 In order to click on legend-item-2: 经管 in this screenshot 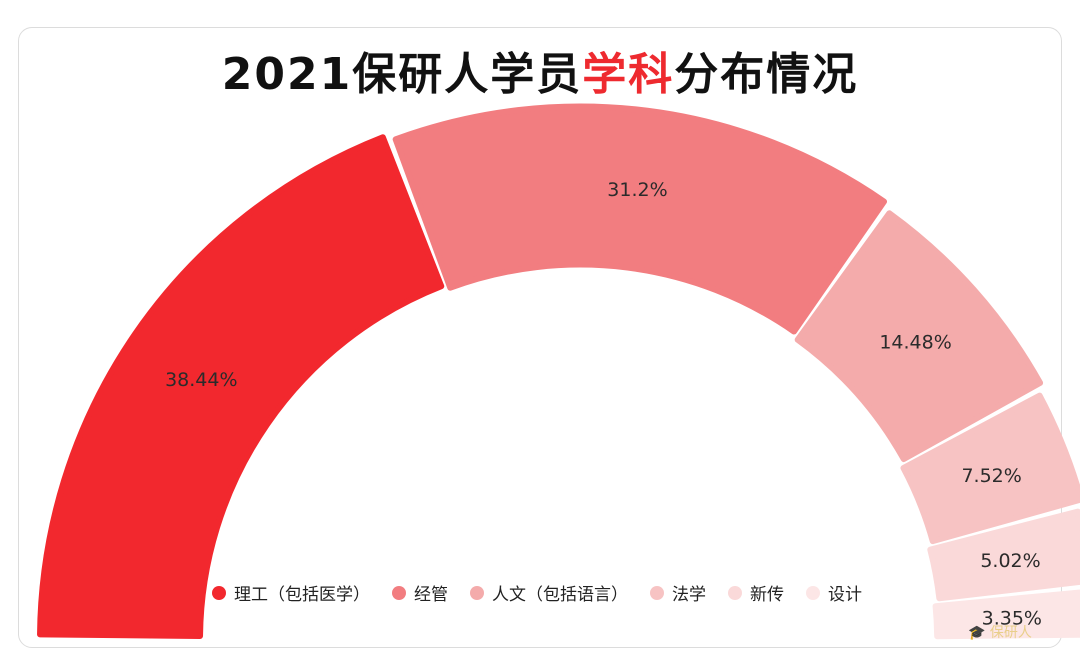, I will do `click(420, 592)`.